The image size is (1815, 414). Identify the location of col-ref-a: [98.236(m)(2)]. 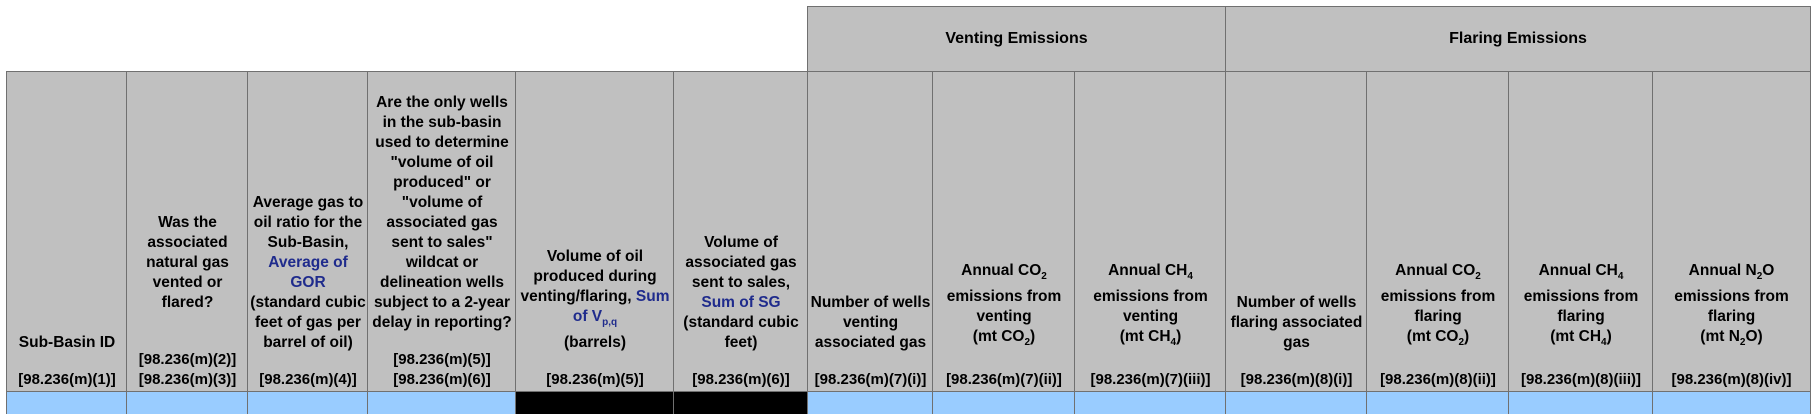
(187, 359).